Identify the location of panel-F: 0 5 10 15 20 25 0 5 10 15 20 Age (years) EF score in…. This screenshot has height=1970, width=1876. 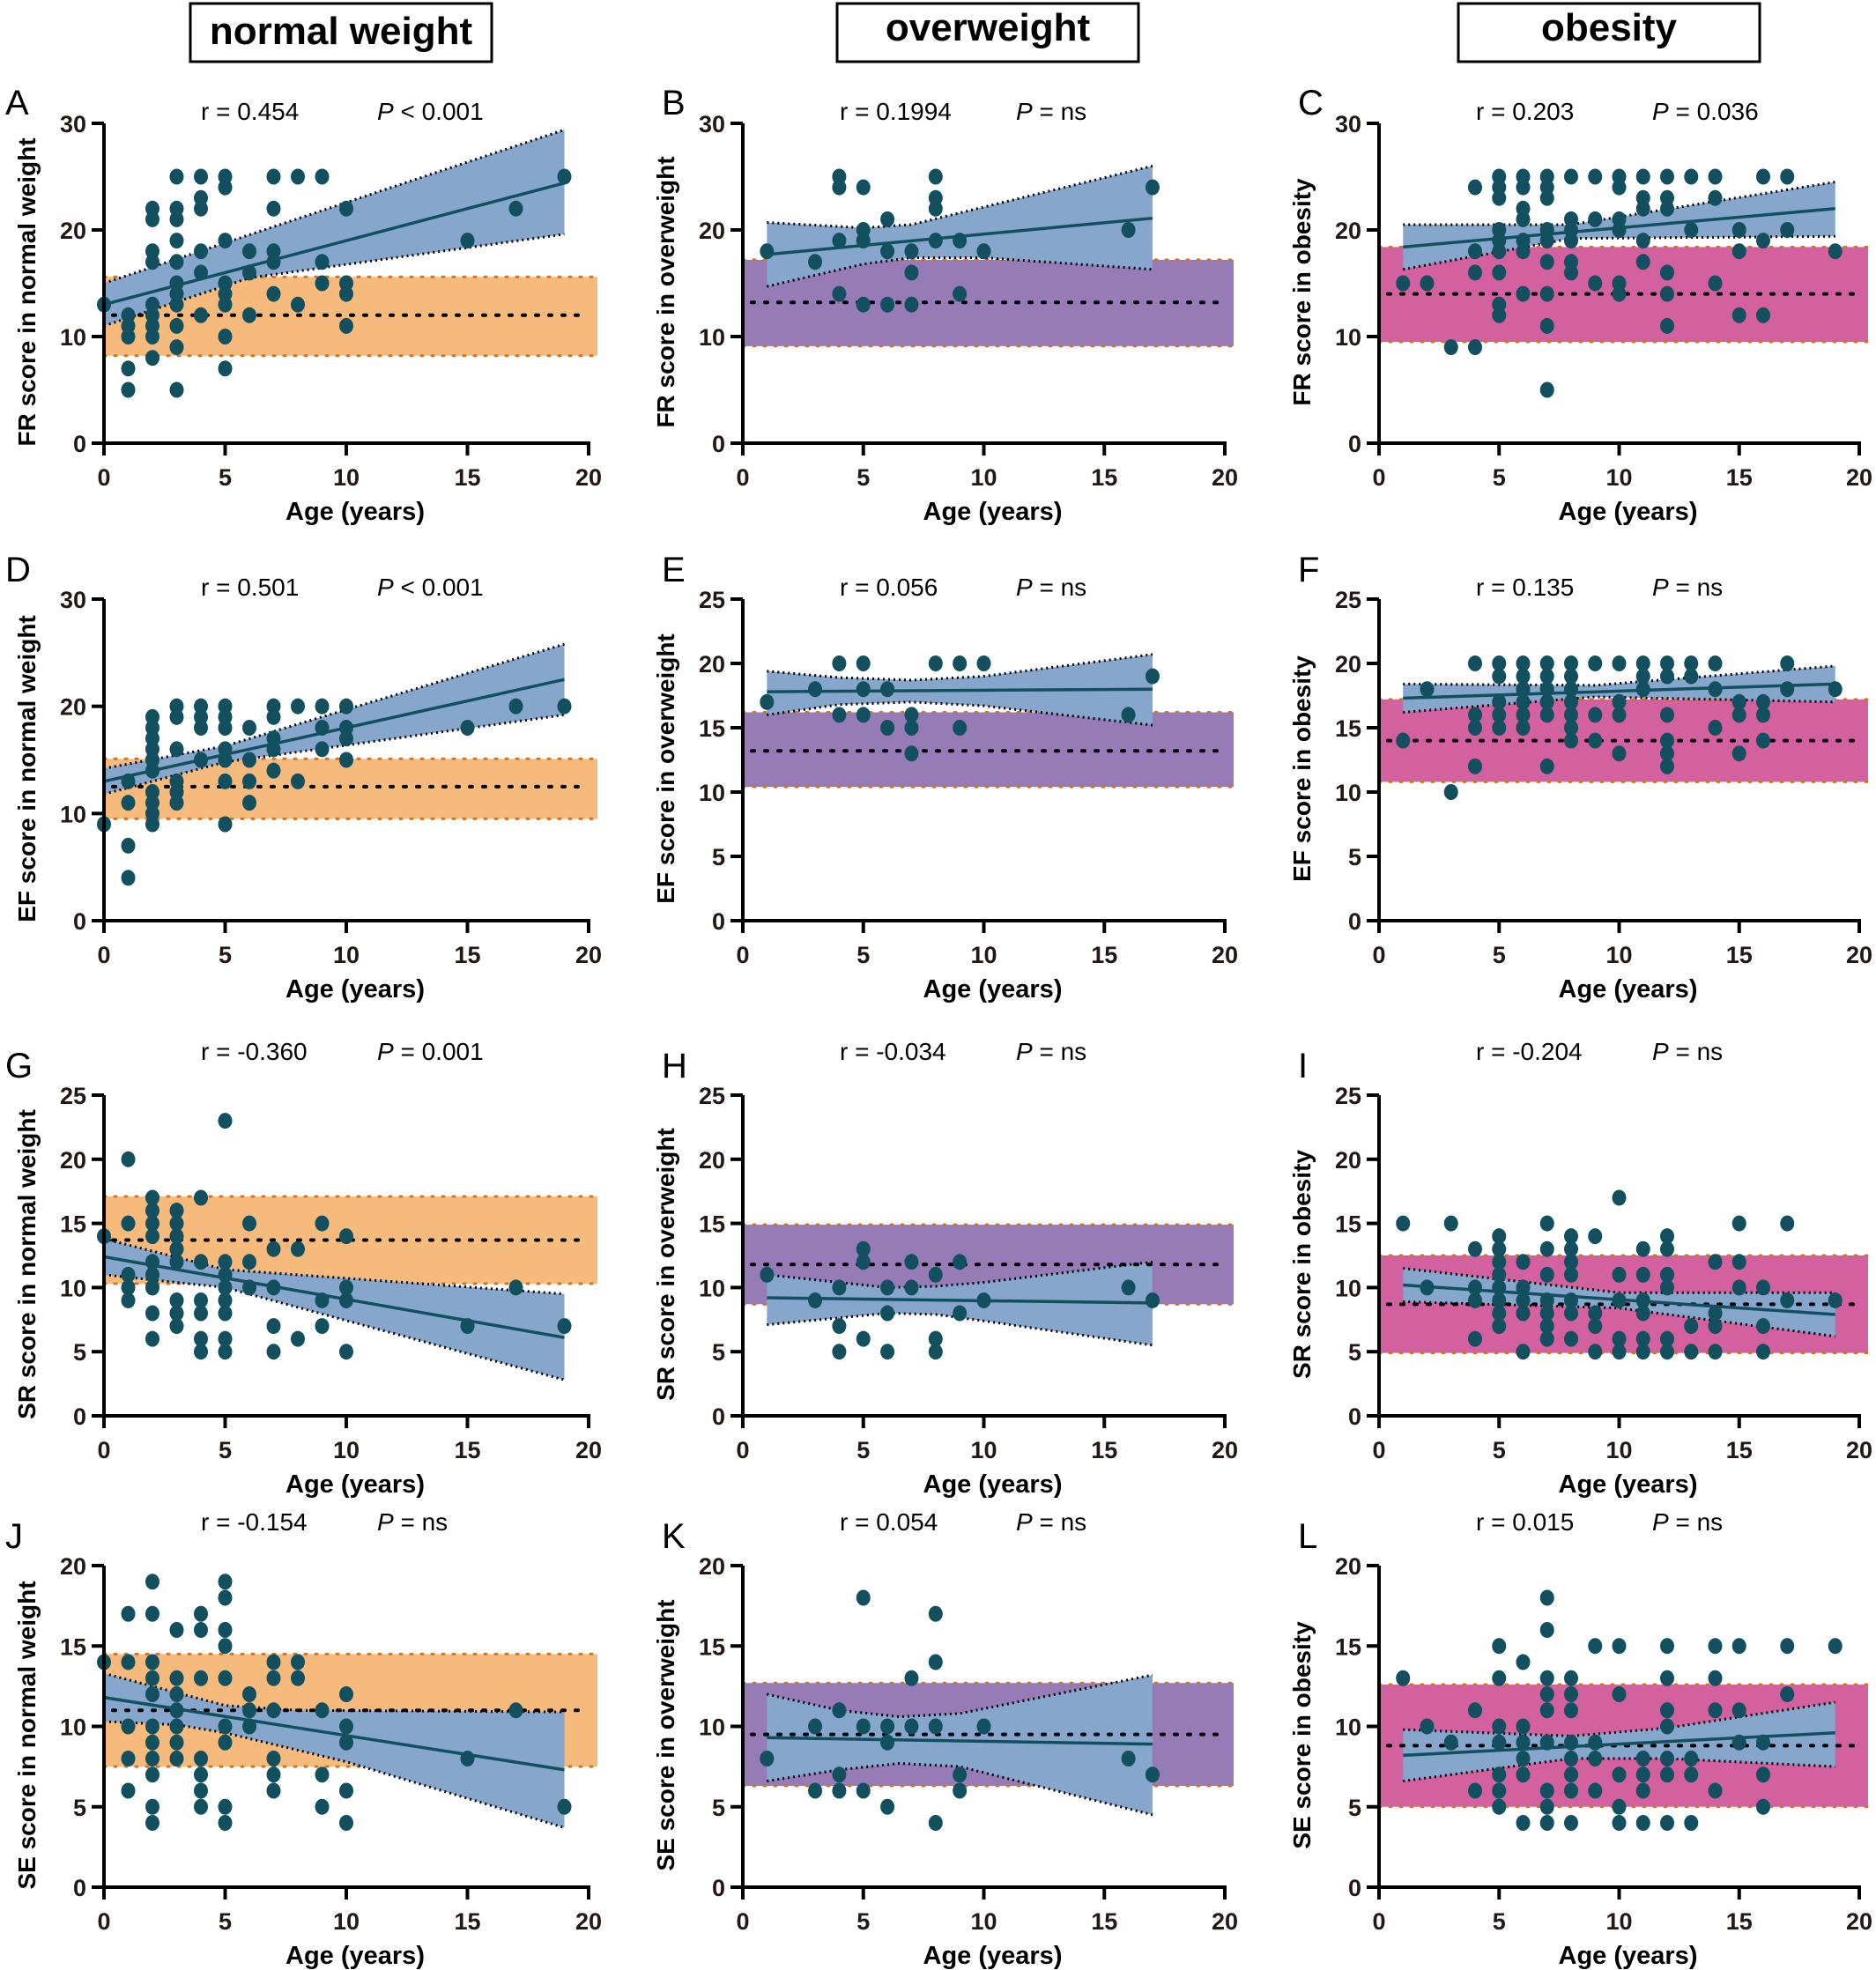
(1580, 777).